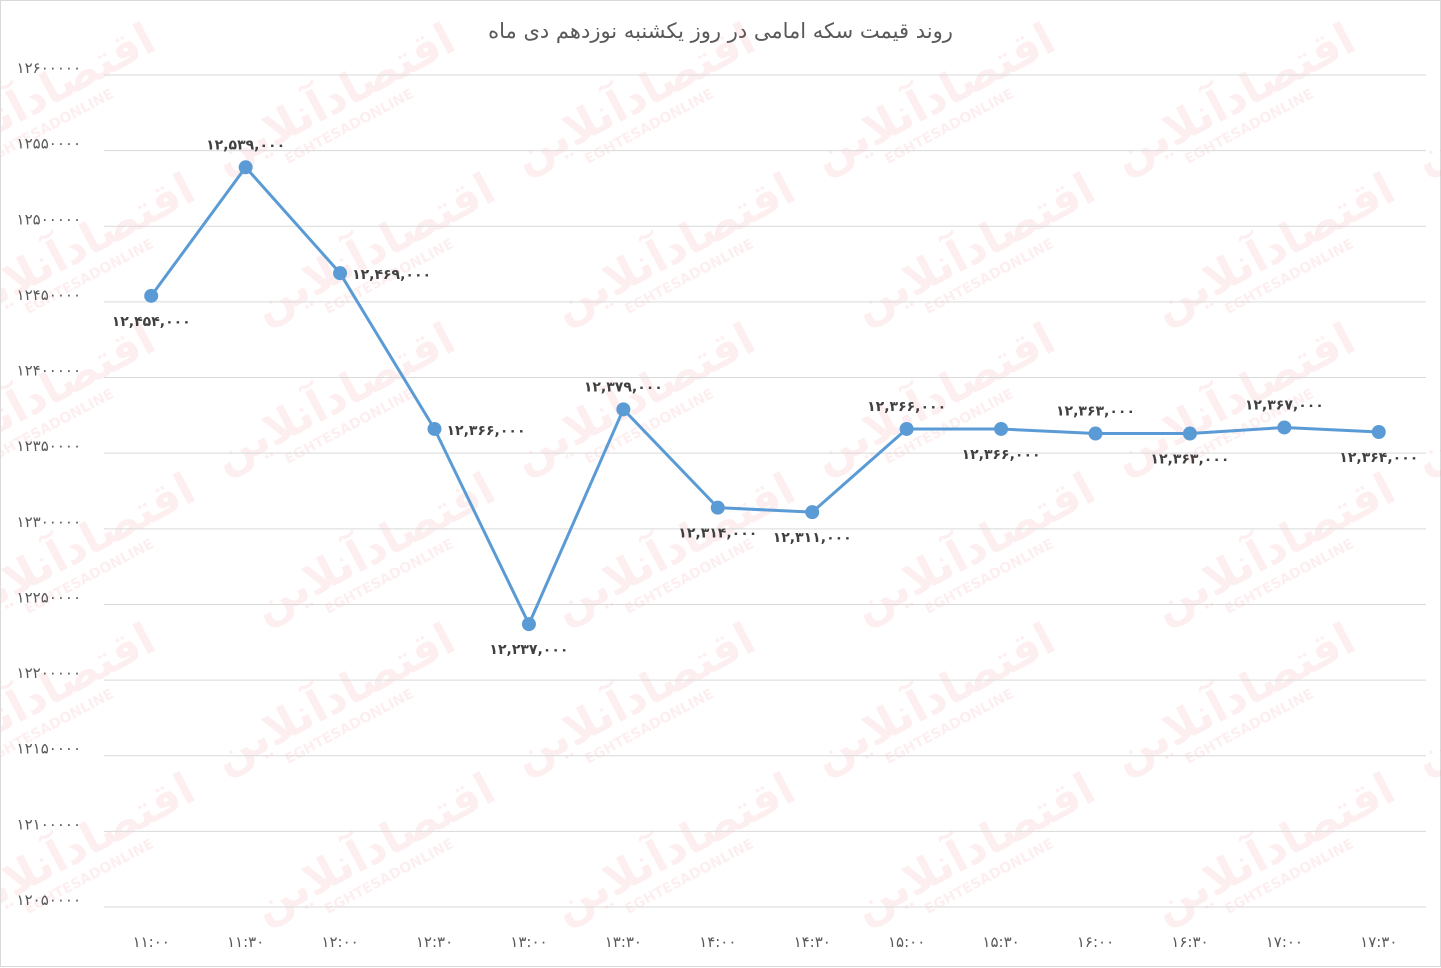 The width and height of the screenshot is (1441, 968). What do you see at coordinates (151, 322) in the screenshot?
I see `data-label: ۱۲,۴۵۴,۰۰۰` at bounding box center [151, 322].